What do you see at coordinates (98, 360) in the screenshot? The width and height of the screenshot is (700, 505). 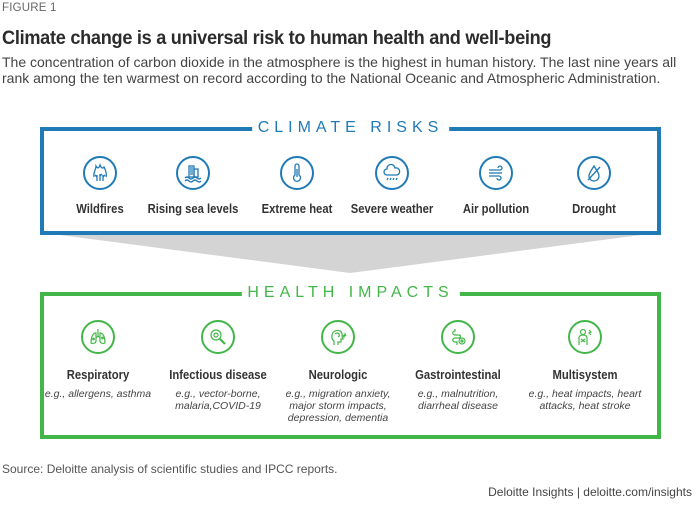 I see `health-impact-respiratory: Respiratory e.g., allergens, asthma` at bounding box center [98, 360].